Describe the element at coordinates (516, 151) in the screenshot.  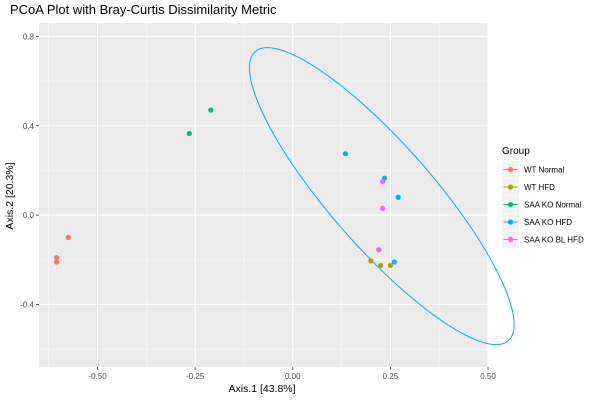
I see `legend-title: Group` at that location.